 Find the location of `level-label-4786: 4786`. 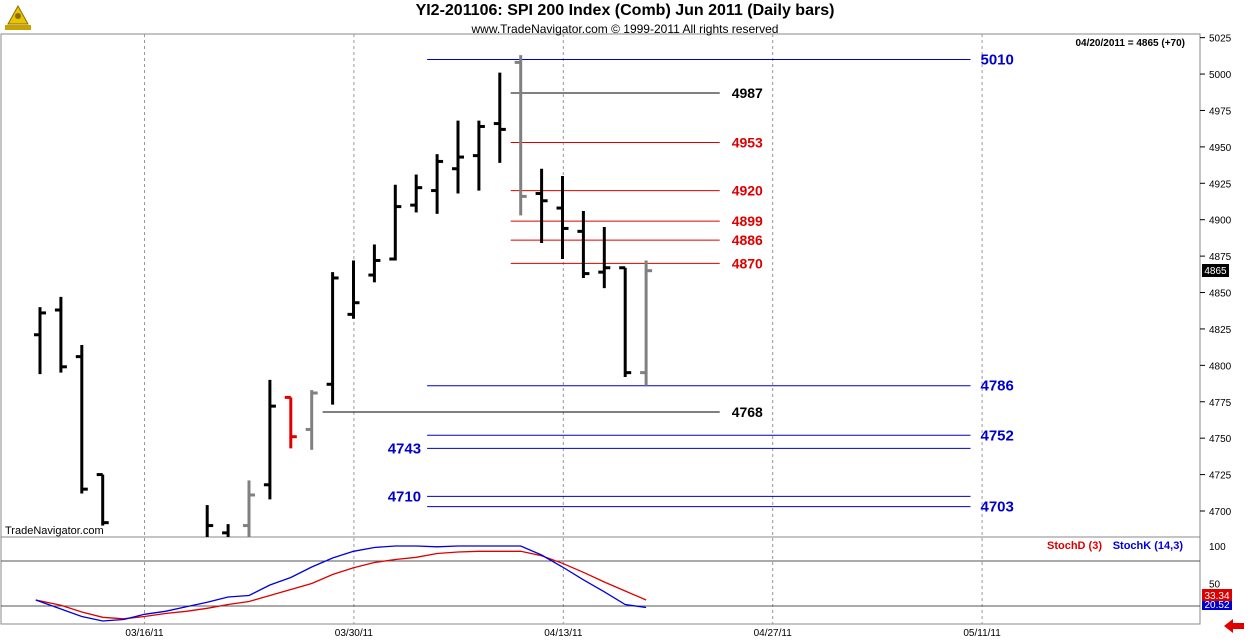

level-label-4786: 4786 is located at coordinates (997, 386).